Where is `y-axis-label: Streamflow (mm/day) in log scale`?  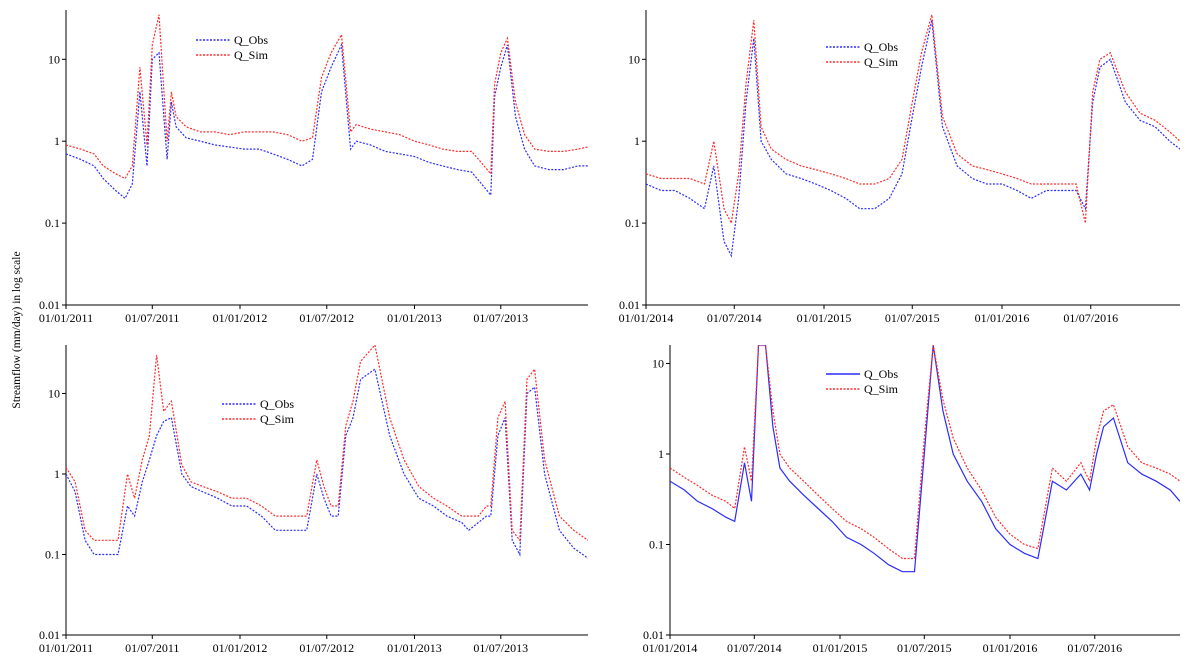 y-axis-label: Streamflow (mm/day) in log scale is located at coordinates (17, 329).